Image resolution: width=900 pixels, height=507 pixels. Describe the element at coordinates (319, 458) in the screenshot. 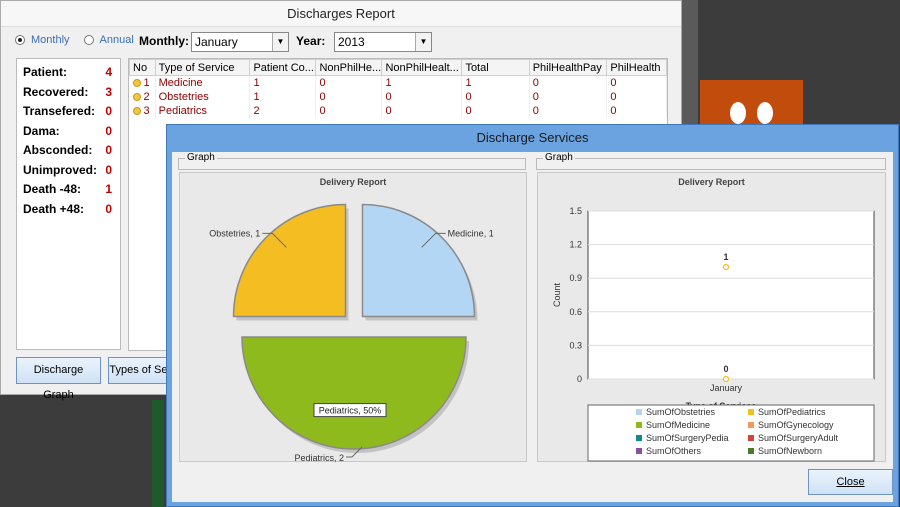

I see `pie-annotation: Pediatrics, 2` at that location.